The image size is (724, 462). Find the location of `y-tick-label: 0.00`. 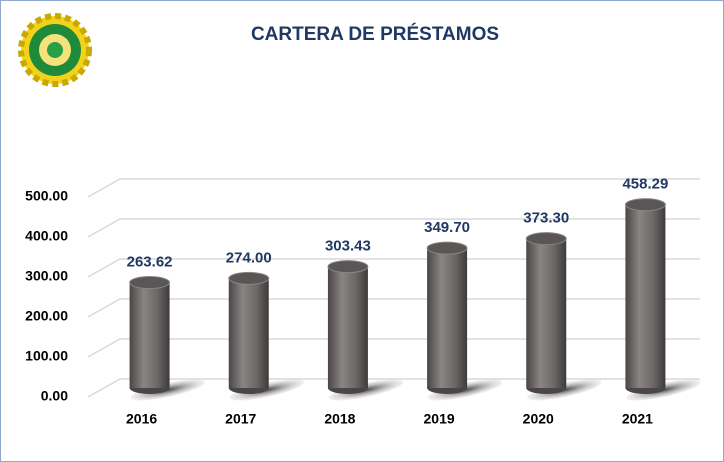

y-tick-label: 0.00 is located at coordinates (54, 396).